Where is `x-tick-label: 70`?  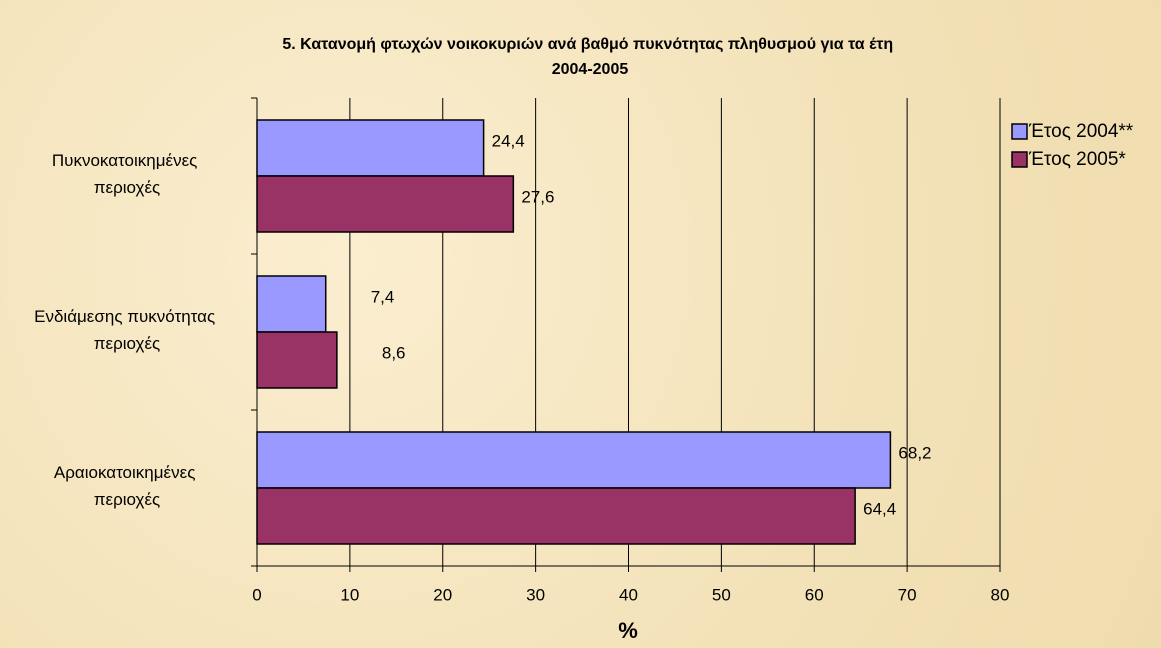
x-tick-label: 70 is located at coordinates (907, 594).